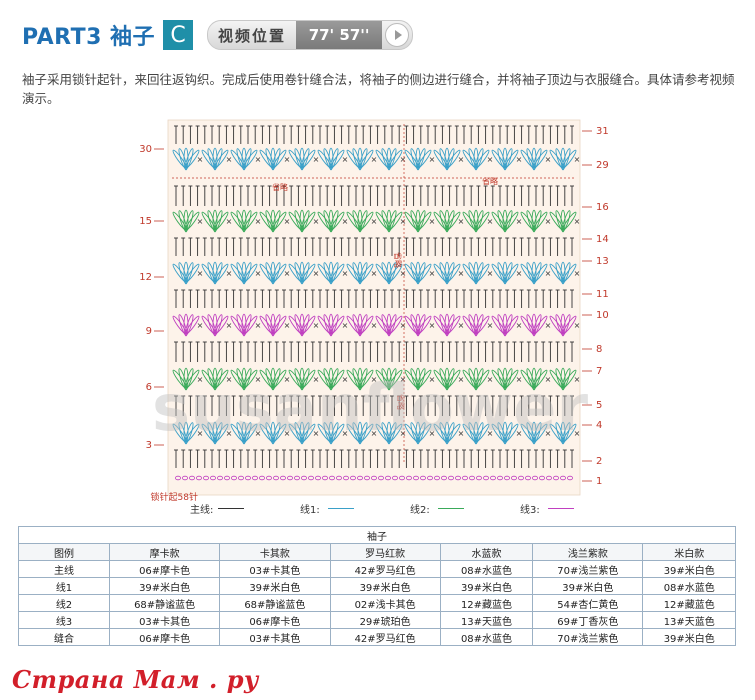 This screenshot has height=700, width=755. I want to click on footer-brand: Страна Мам . ру, so click(135, 679).